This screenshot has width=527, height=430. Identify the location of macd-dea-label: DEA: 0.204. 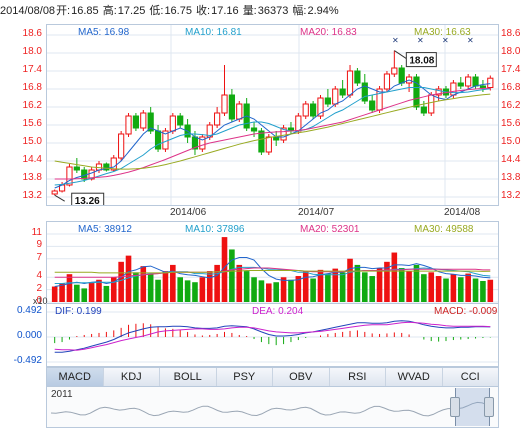
(278, 311).